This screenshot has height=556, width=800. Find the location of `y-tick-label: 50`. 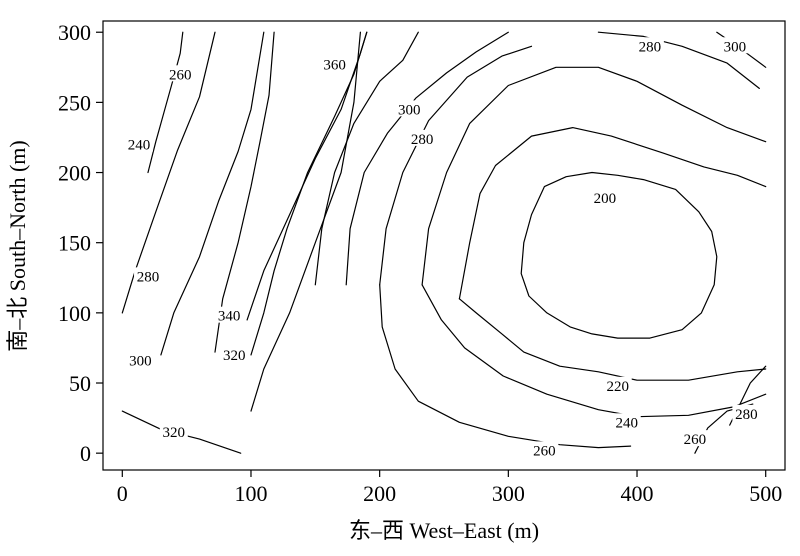

y-tick-label: 50 is located at coordinates (80, 383).